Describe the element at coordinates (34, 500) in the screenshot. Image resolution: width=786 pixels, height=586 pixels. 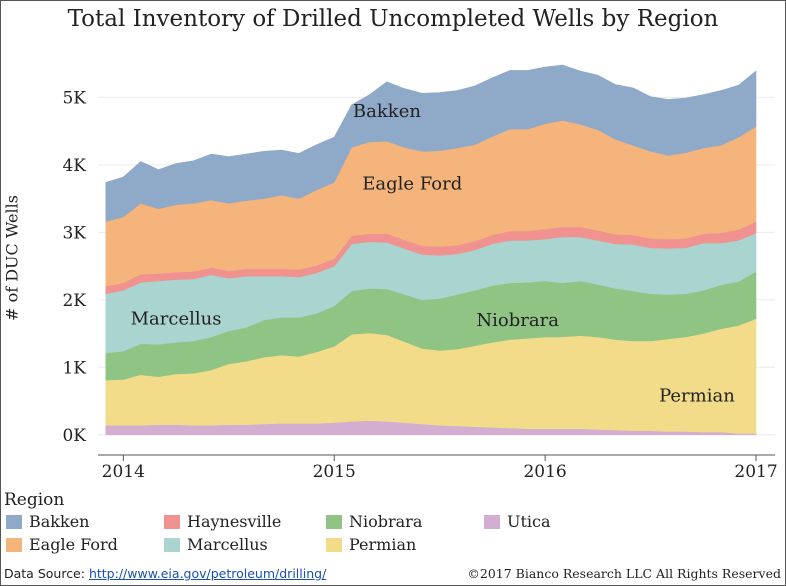
I see `legend-title: Region` at that location.